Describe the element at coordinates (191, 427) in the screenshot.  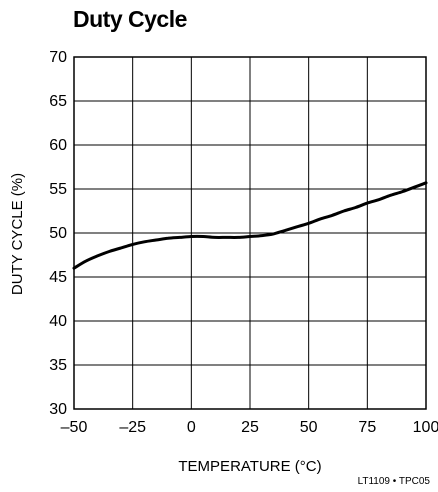
I see `x-tick-label: 0` at that location.